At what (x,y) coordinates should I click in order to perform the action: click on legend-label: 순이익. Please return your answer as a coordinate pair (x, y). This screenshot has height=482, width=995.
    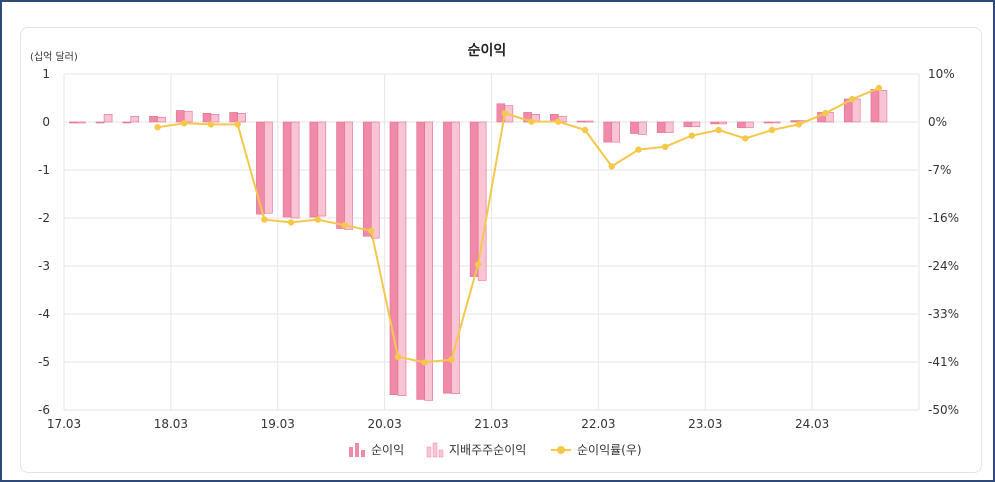
    Looking at the image, I should click on (387, 450).